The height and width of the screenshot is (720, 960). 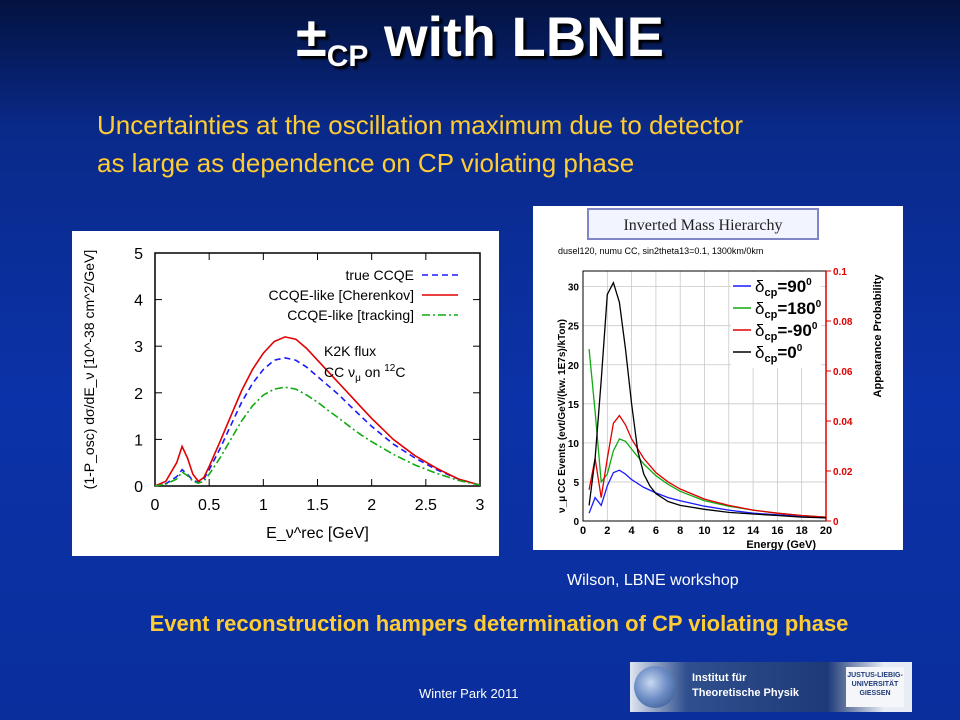 What do you see at coordinates (781, 544) in the screenshot?
I see `x-axis-label: Energy (GeV)` at bounding box center [781, 544].